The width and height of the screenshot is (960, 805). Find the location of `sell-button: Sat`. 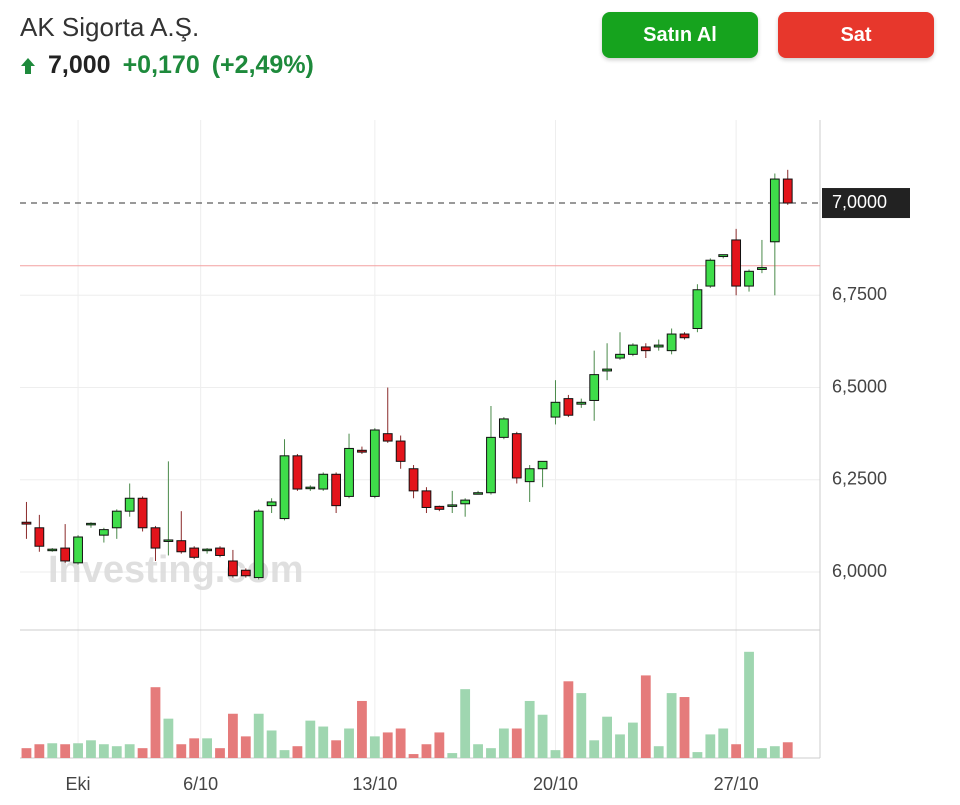

sell-button: Sat is located at coordinates (856, 35).